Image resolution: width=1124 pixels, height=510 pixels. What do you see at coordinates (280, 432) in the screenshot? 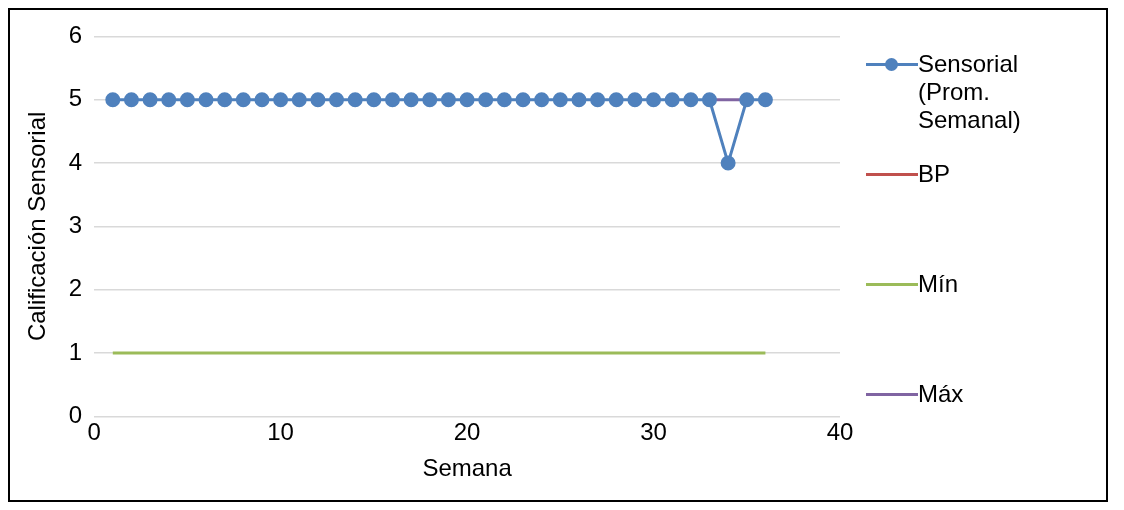
I see `x-tick-label: 10` at bounding box center [280, 432].